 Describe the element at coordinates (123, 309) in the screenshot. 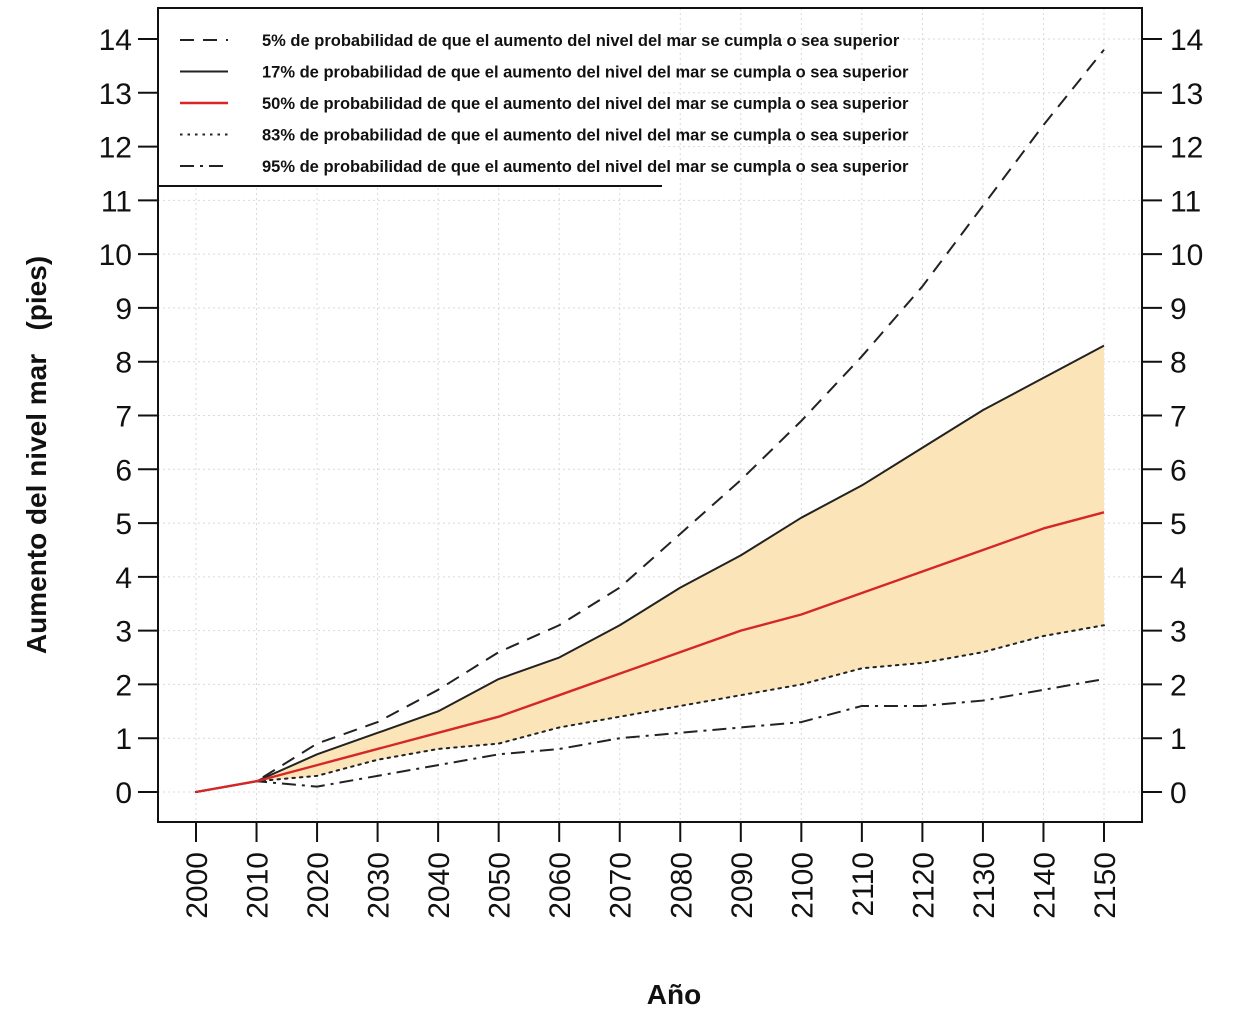

I see `y-tick-label-left: 9` at that location.